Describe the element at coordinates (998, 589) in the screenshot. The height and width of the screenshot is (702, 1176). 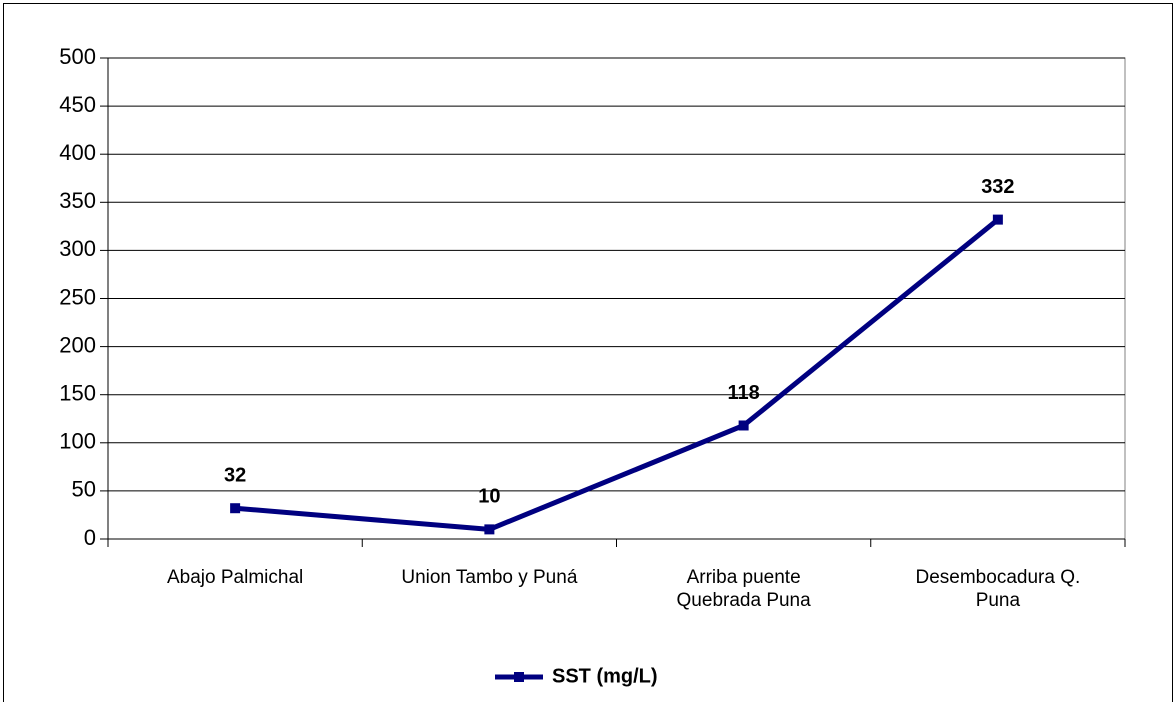
I see `x-tick-label: Desembocadura Q. Puna` at that location.